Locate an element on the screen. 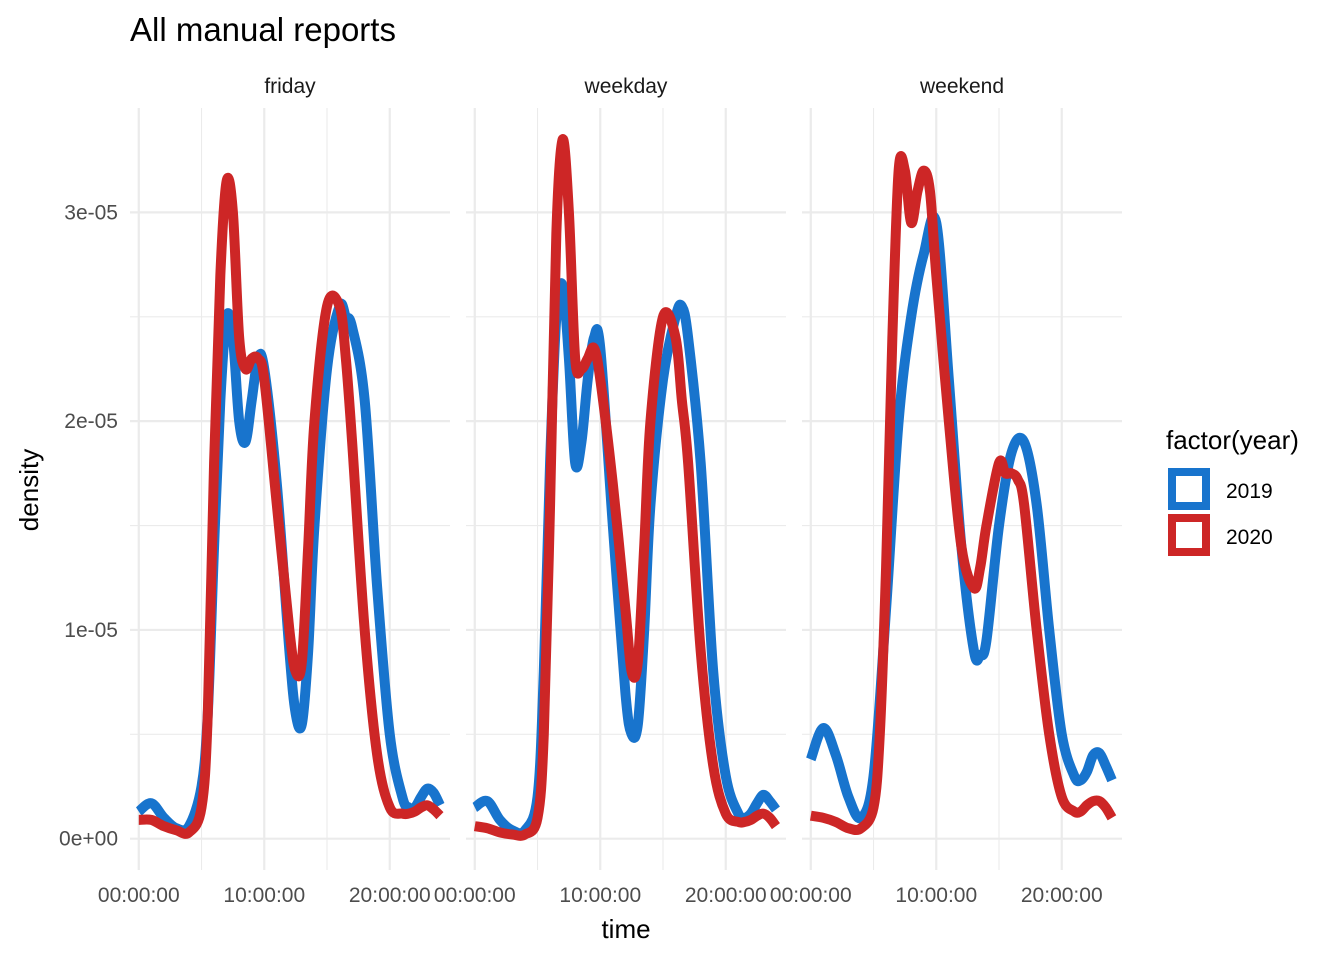  legend-label: 2020 is located at coordinates (1249, 537).